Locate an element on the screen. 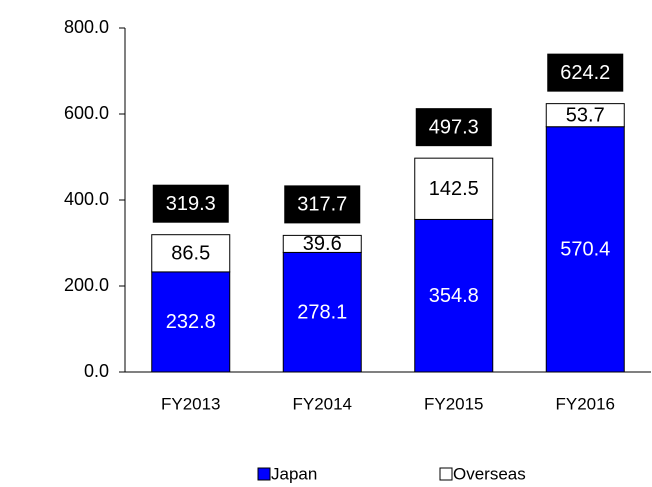 The width and height of the screenshot is (652, 487). x-tick-label: FY2013 is located at coordinates (191, 403).